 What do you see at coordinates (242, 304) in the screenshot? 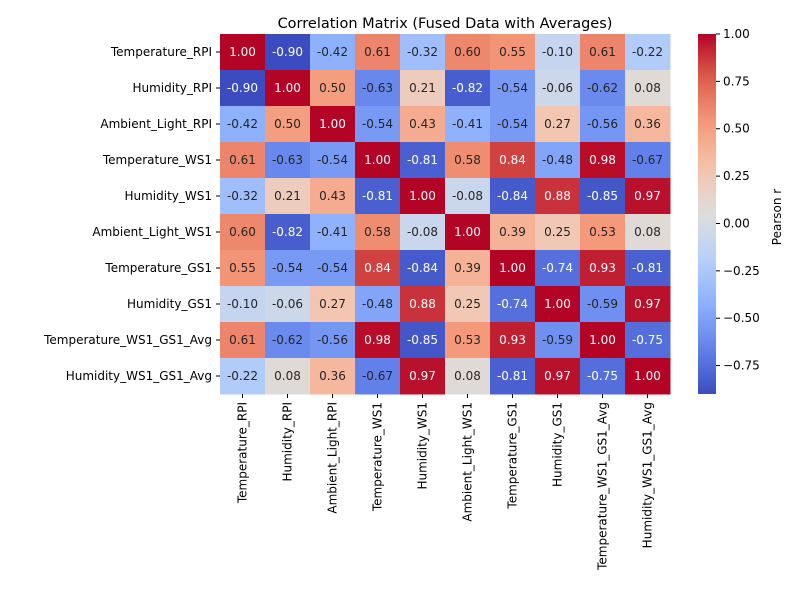
I see `cell-value-label: -0.10` at bounding box center [242, 304].